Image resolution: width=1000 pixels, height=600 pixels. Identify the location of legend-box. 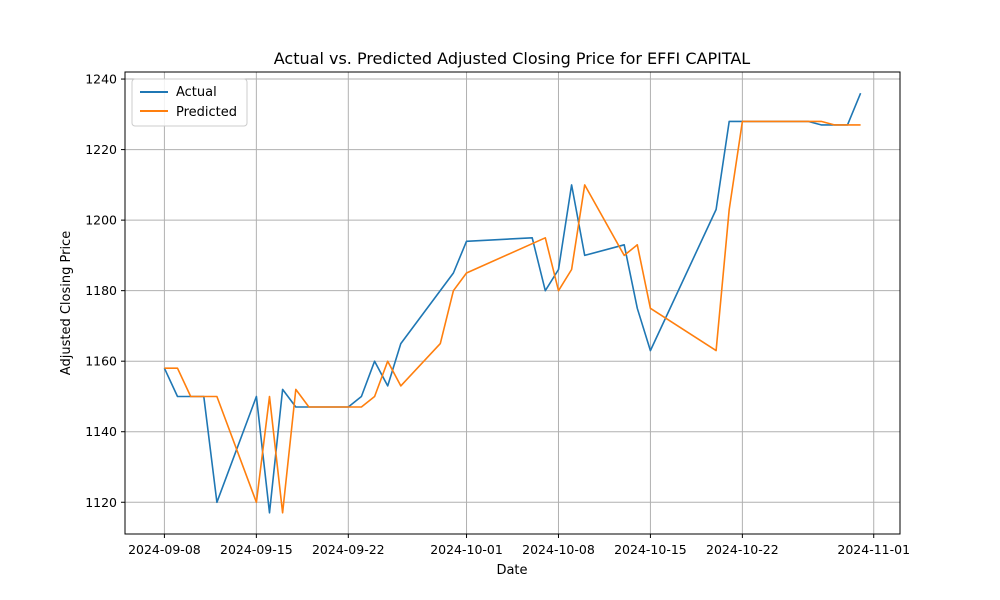
(189, 102).